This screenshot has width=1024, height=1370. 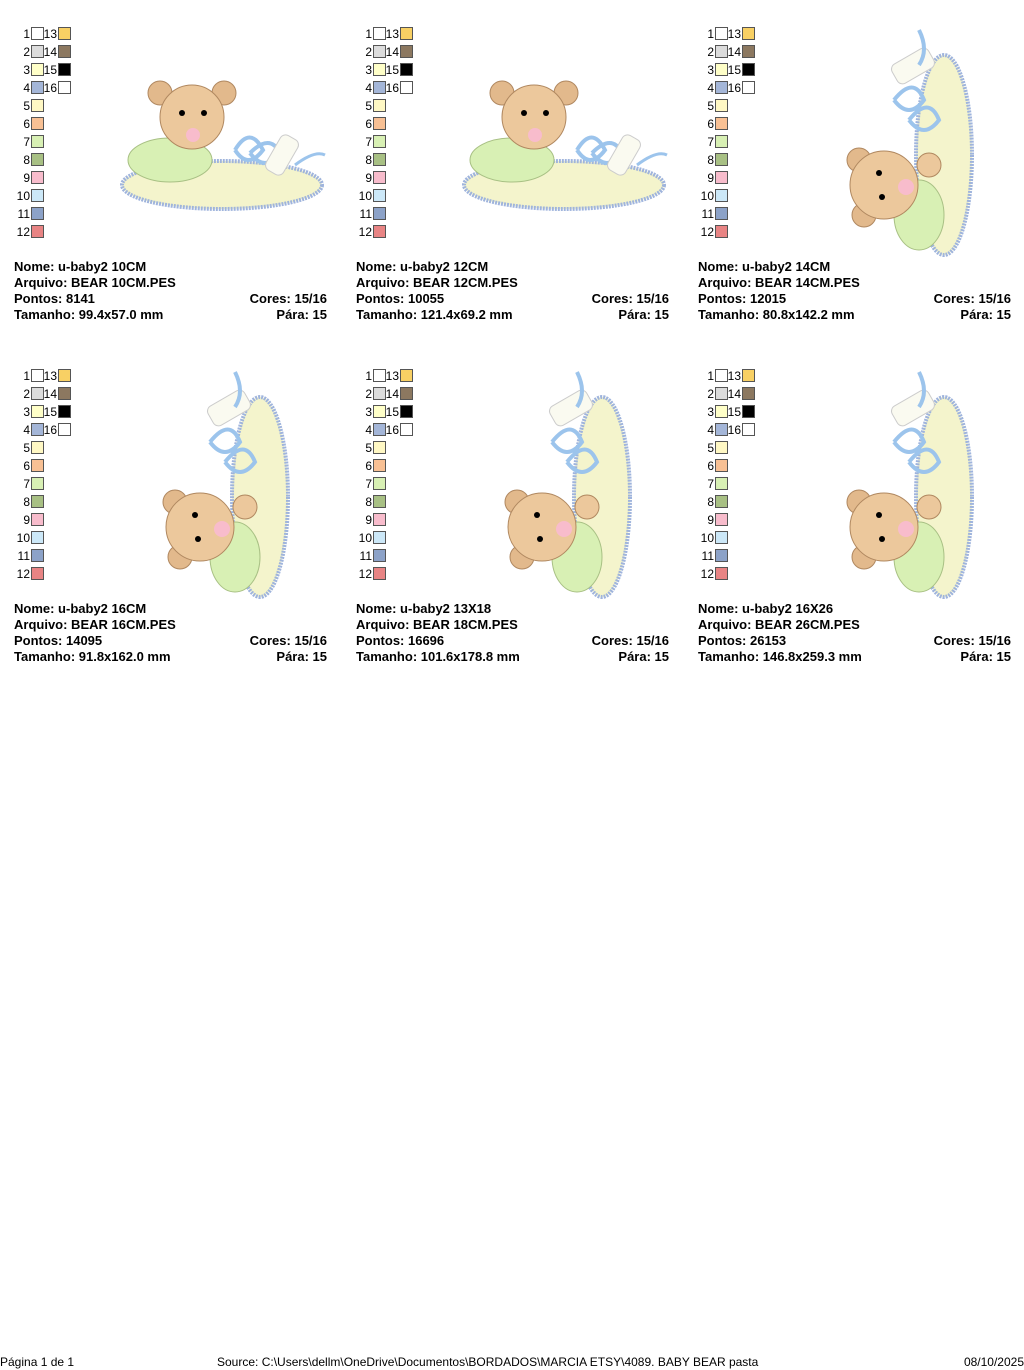 I want to click on design-file: Arquivo: BEAR 10CM.PES, so click(x=95, y=282).